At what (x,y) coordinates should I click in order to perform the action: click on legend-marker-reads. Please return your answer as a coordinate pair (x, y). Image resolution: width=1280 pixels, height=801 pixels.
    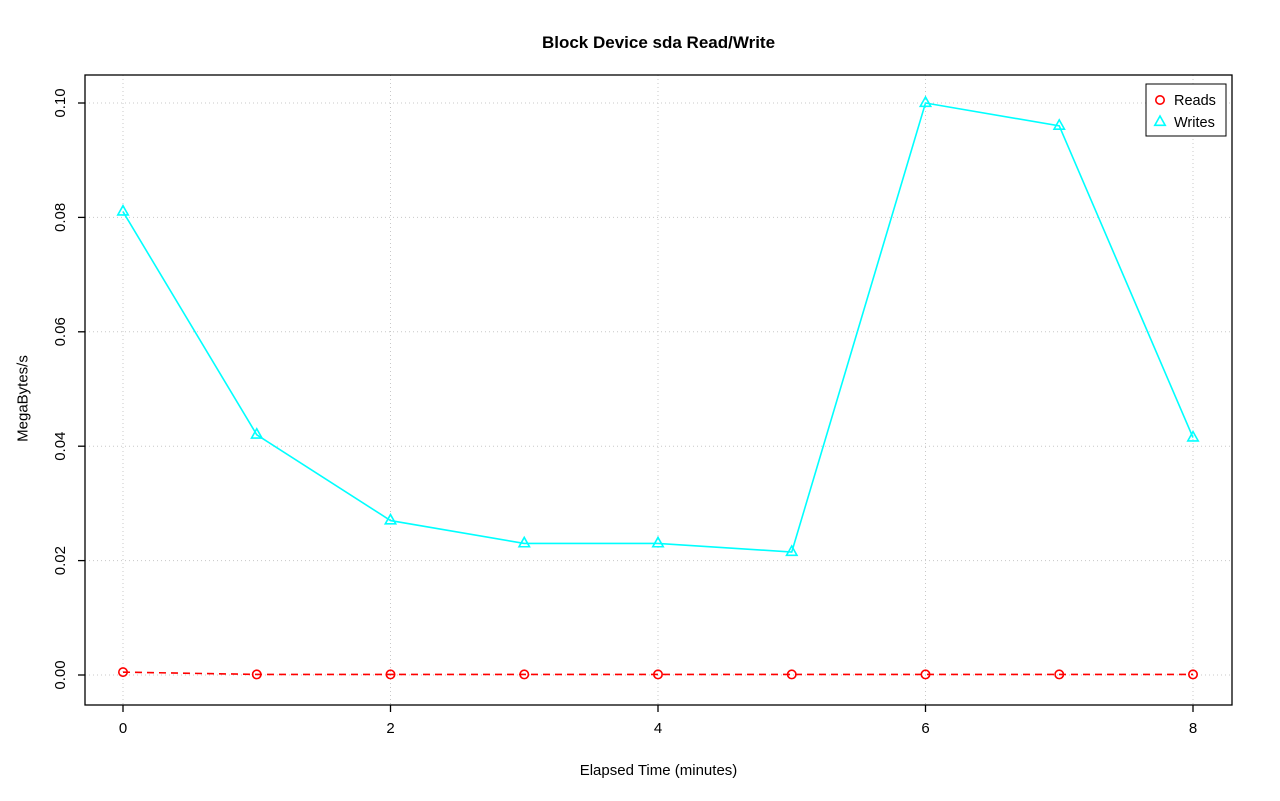
    Looking at the image, I should click on (1160, 100).